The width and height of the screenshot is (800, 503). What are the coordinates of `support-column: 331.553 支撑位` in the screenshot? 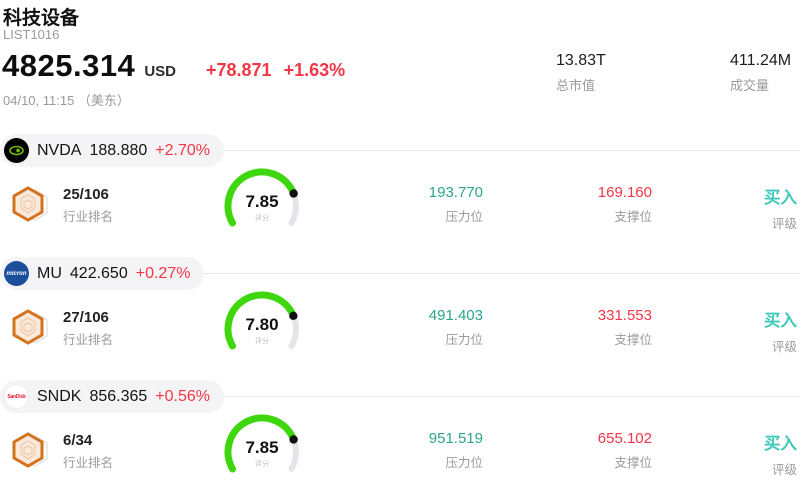 It's located at (625, 327).